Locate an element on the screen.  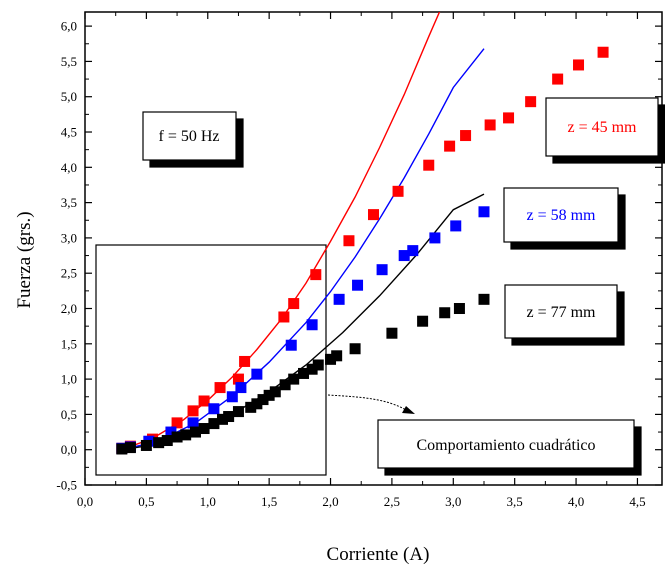
x-tick-label: 0,5 is located at coordinates (146, 501).